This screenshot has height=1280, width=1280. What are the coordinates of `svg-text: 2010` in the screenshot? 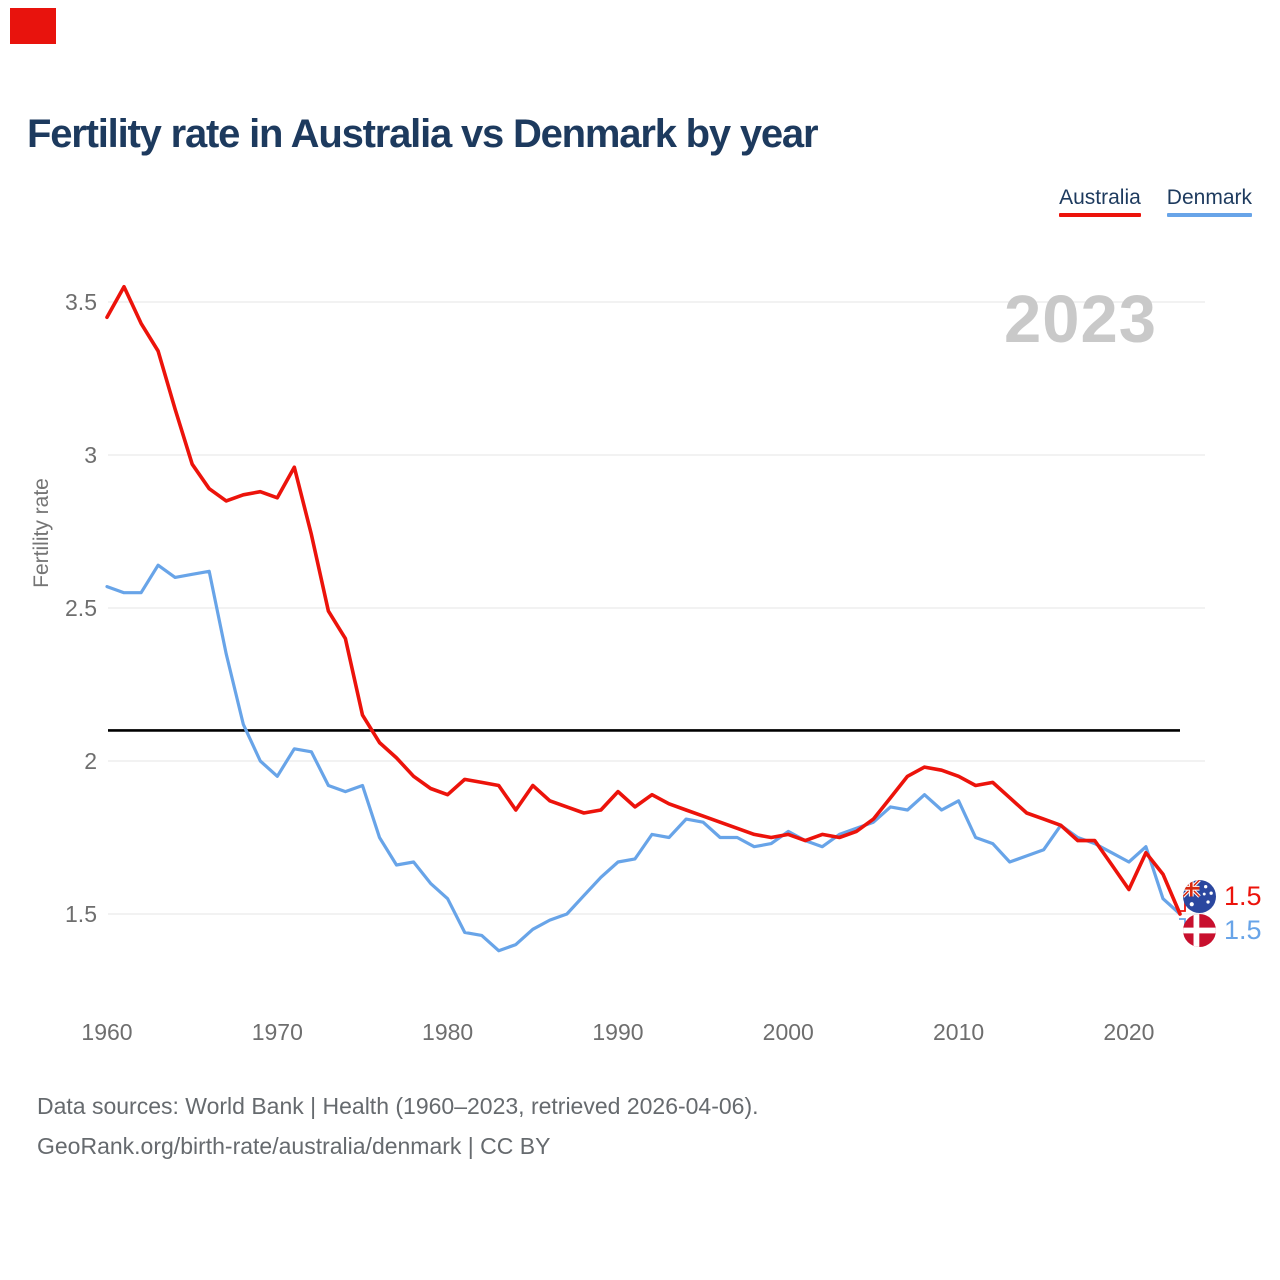 It's located at (958, 1032).